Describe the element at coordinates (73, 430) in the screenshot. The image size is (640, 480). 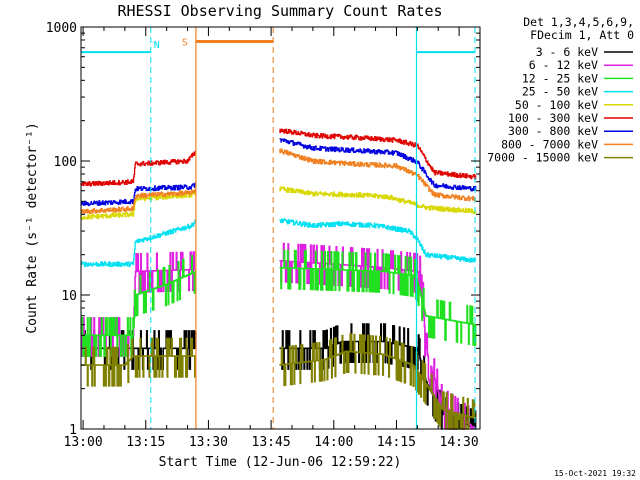
I see `y-tick-label: 1` at that location.